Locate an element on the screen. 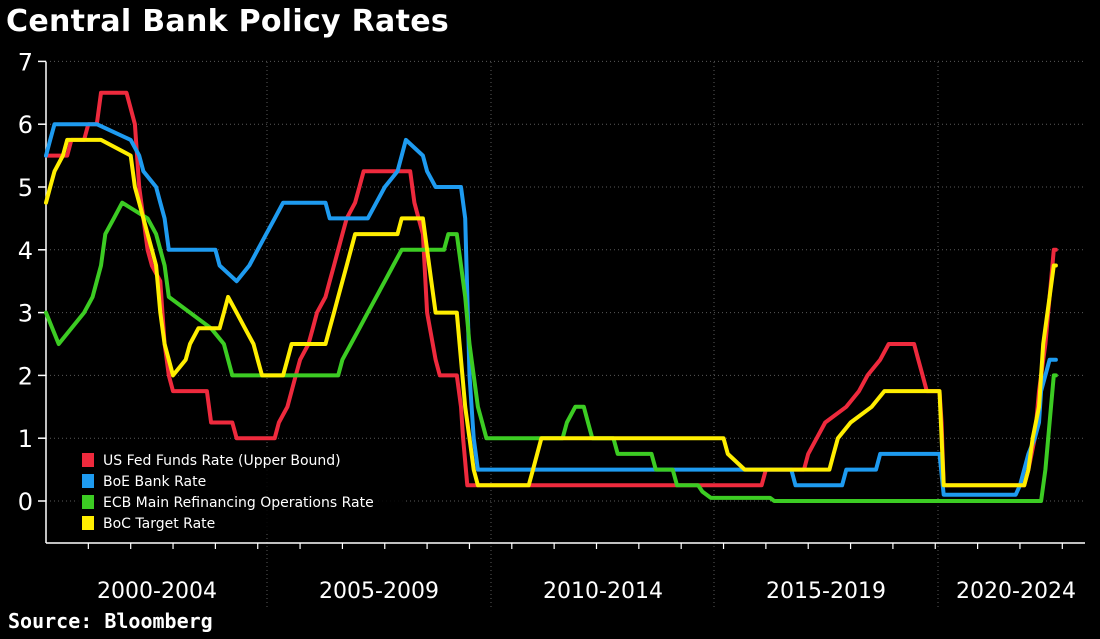 The height and width of the screenshot is (639, 1100). x-tick-label: 2010-2014 is located at coordinates (603, 591).